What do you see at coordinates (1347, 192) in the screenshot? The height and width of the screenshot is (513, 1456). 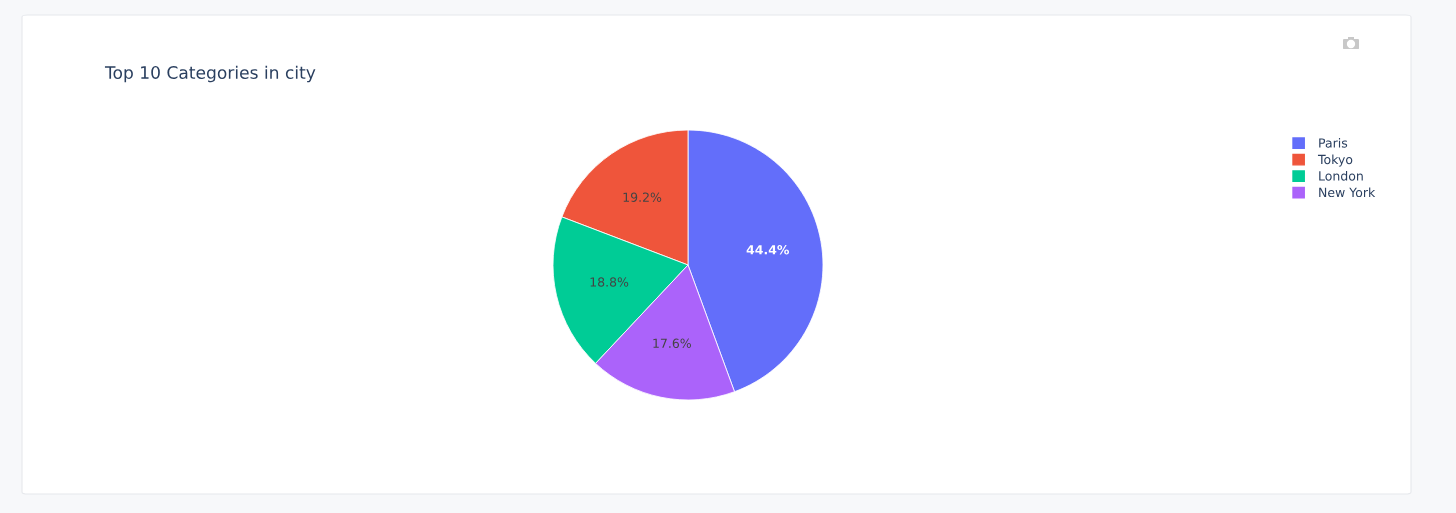 I see `legend-label: New York` at bounding box center [1347, 192].